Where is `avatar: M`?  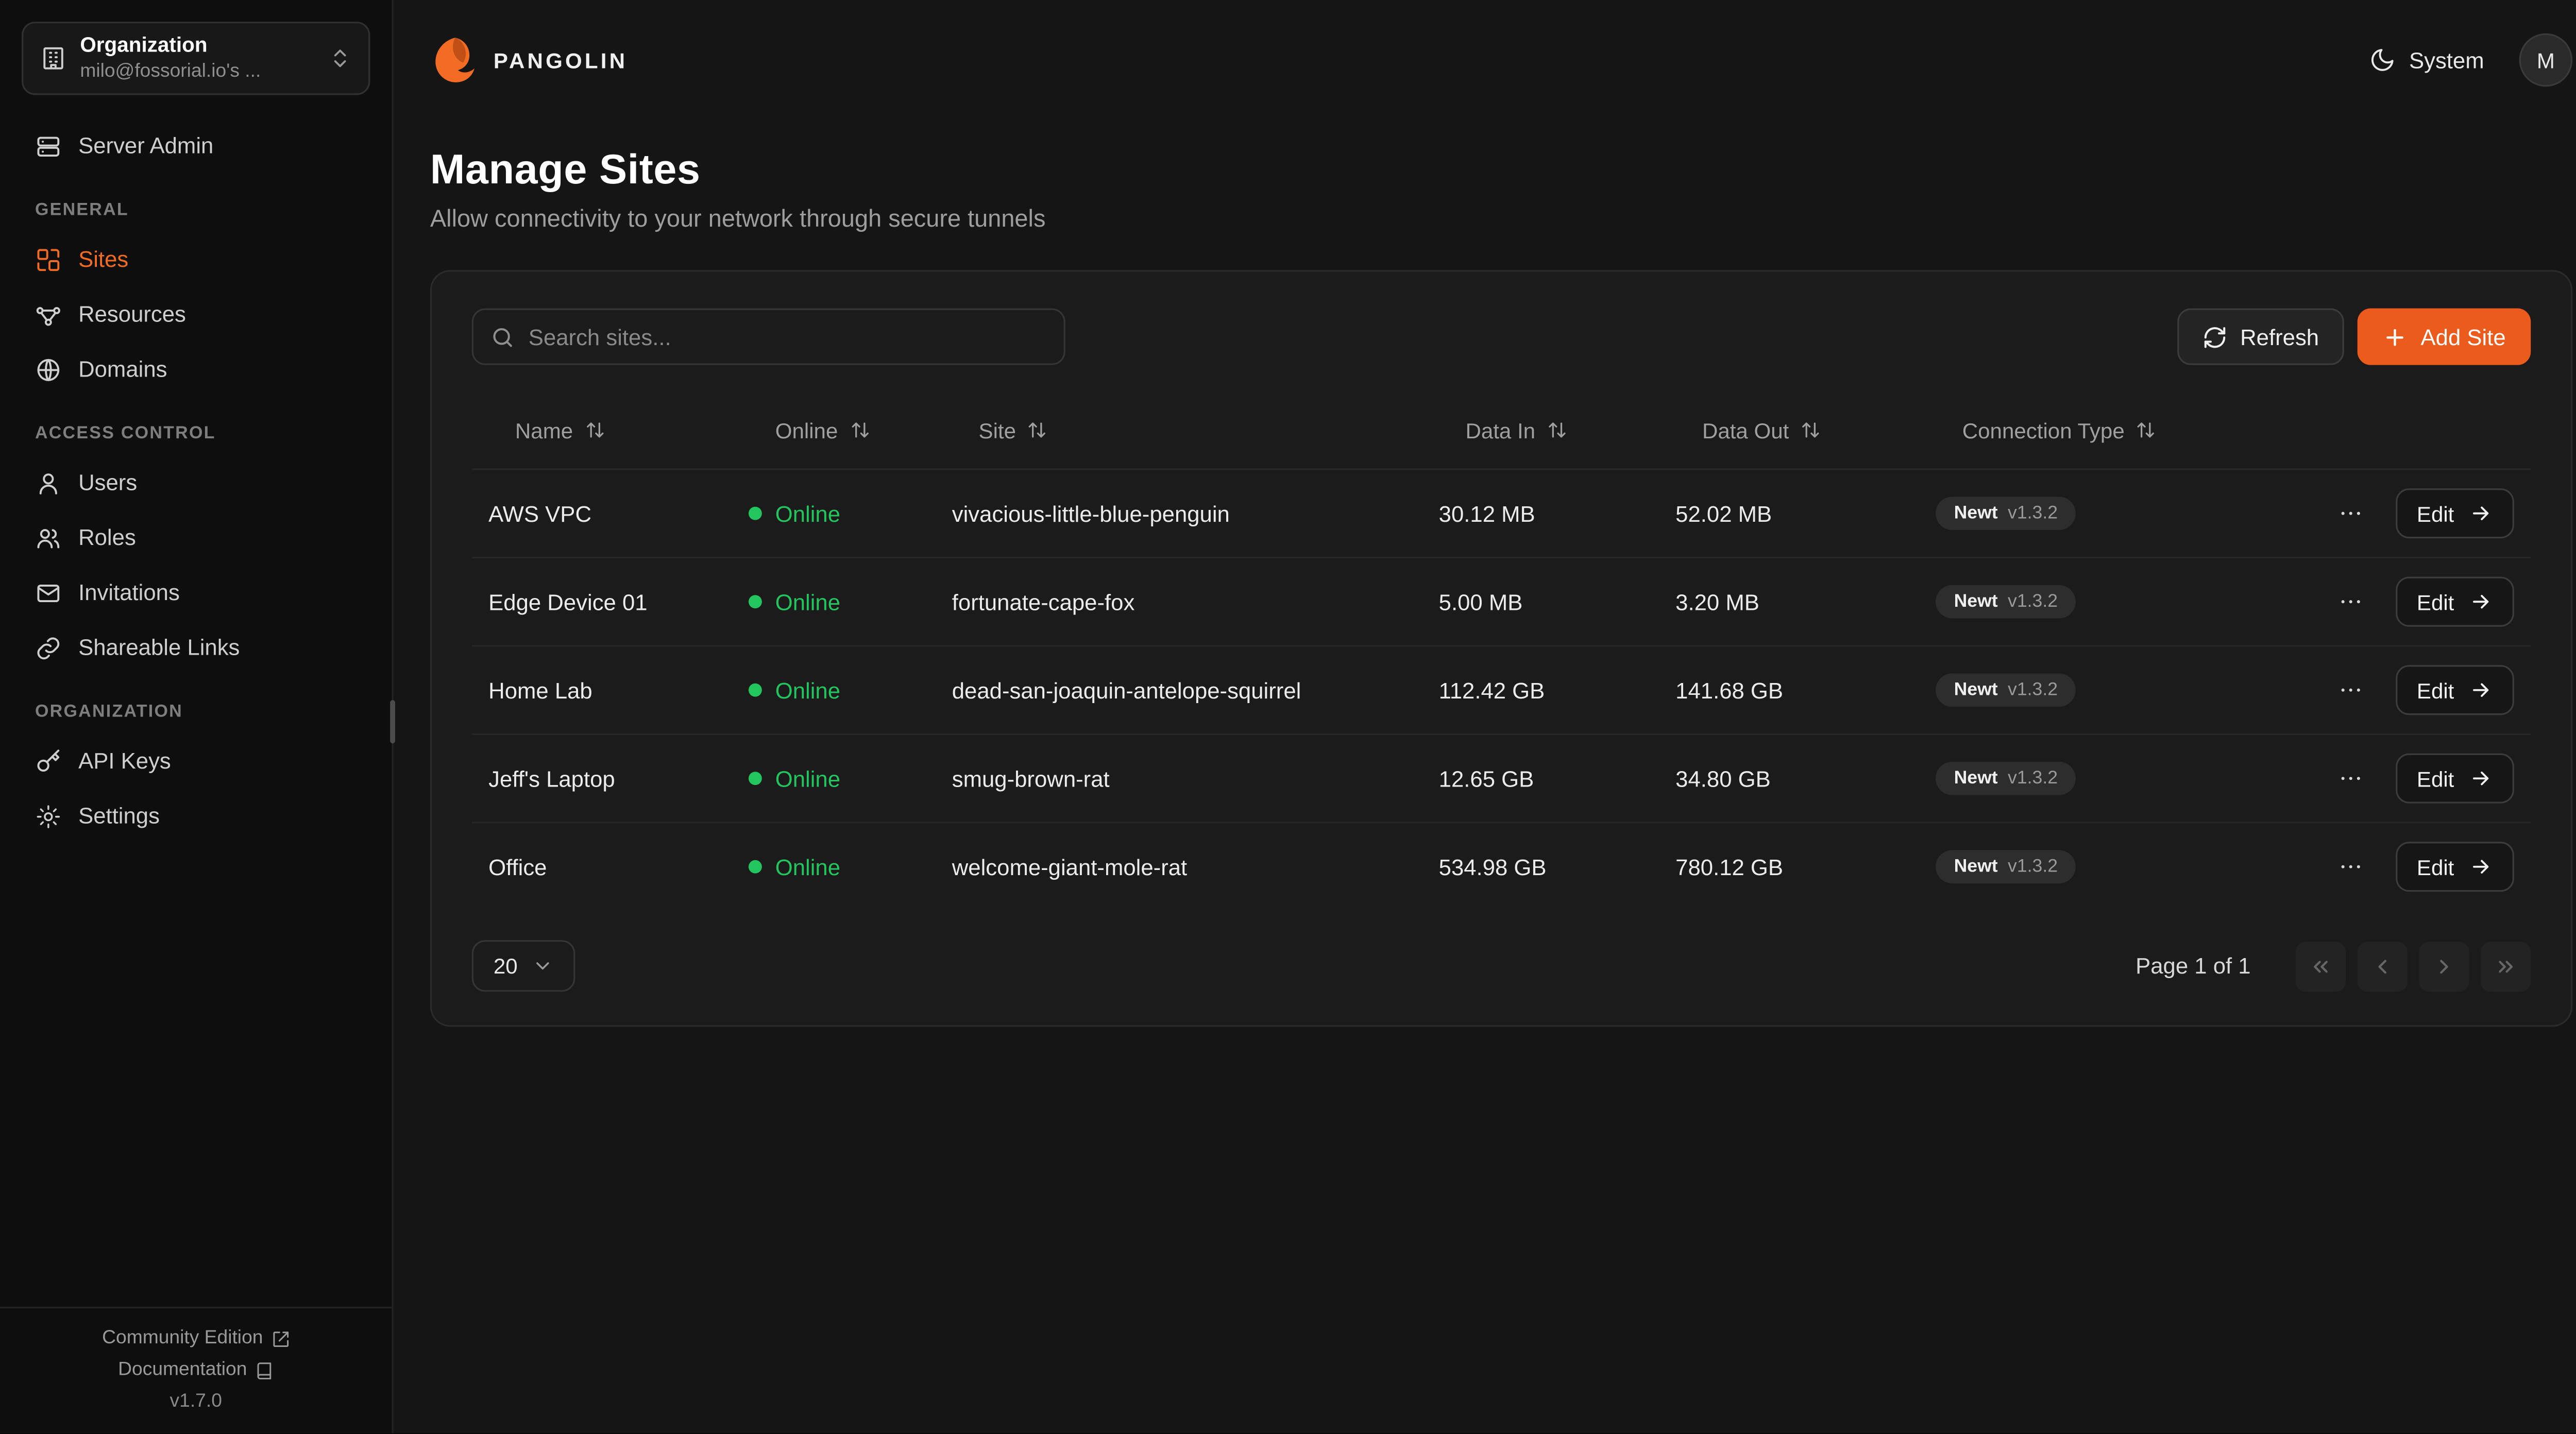 avatar: M is located at coordinates (2546, 60).